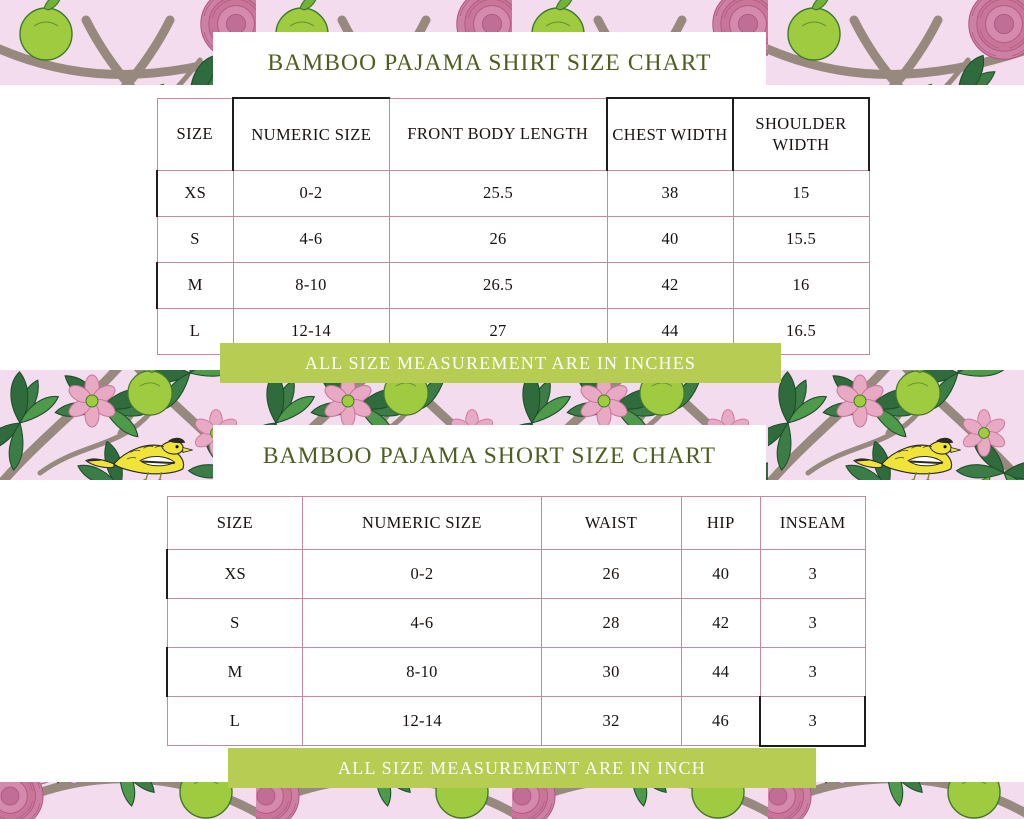 The height and width of the screenshot is (819, 1024). I want to click on col-header-front-body-length: FRONT BODY LENGTH, so click(498, 134).